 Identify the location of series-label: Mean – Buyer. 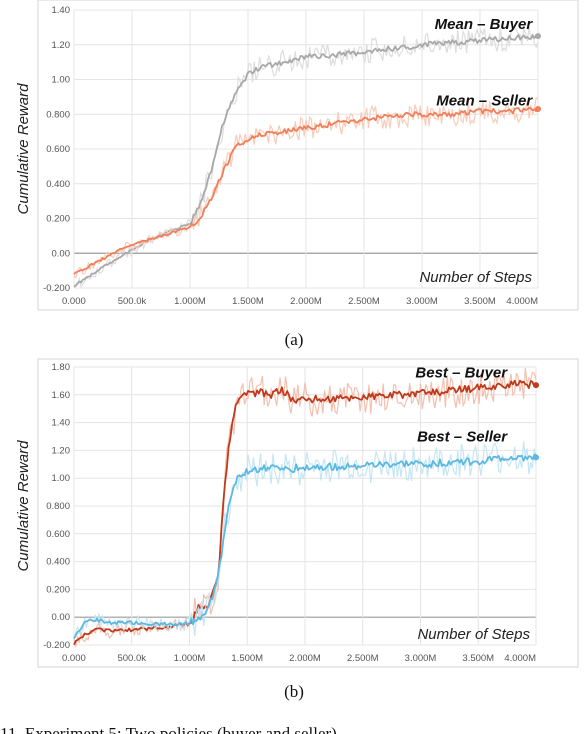
(484, 24).